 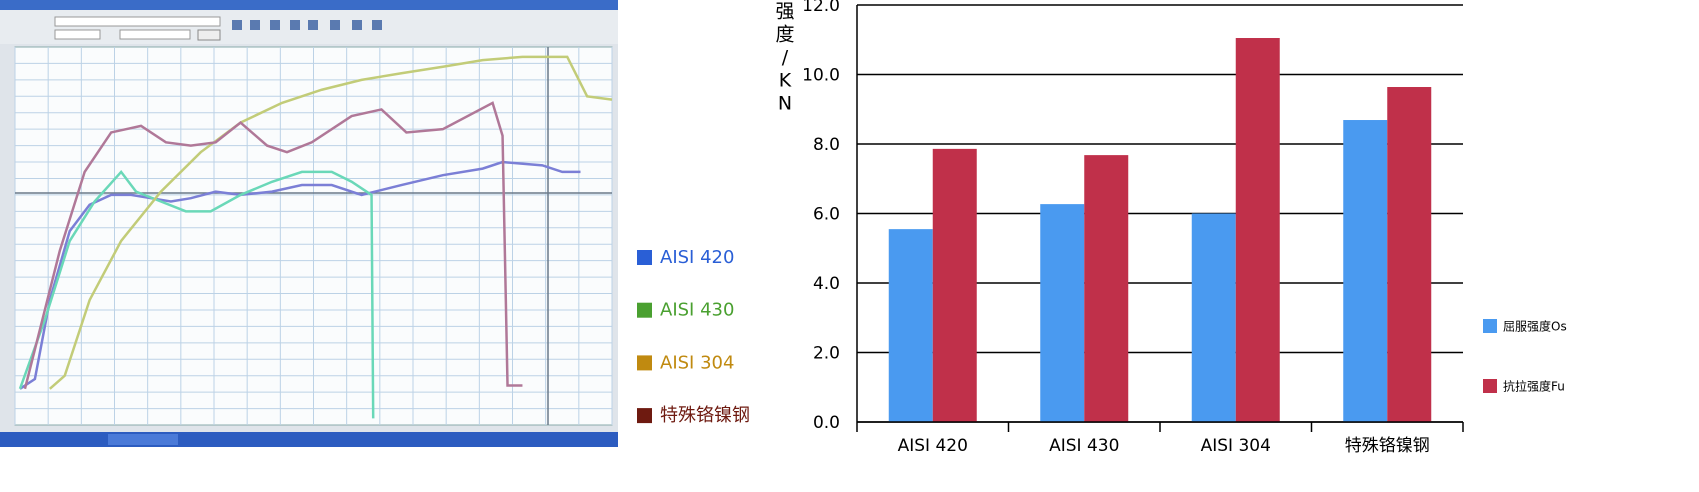 I want to click on y-tick-label: 8.0, so click(x=826, y=145).